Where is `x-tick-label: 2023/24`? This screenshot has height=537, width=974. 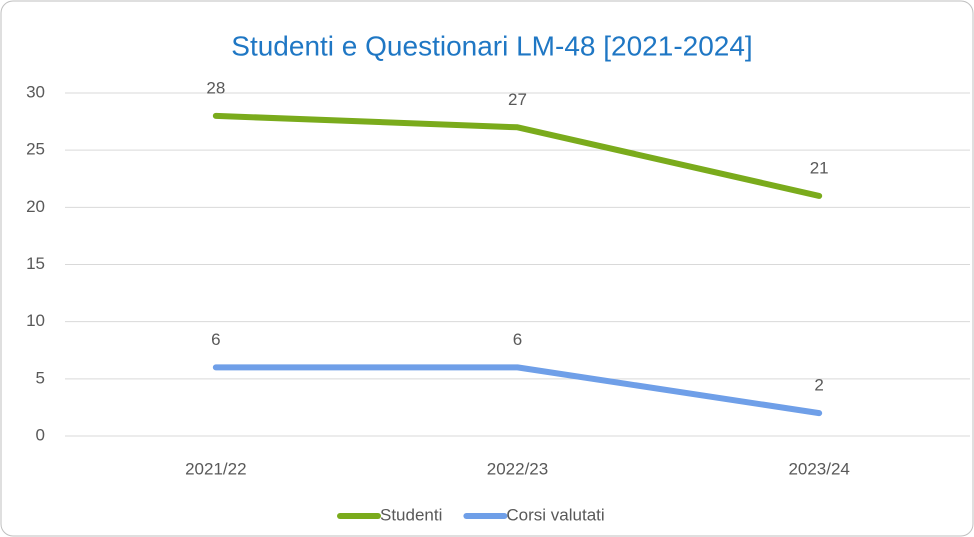
x-tick-label: 2023/24 is located at coordinates (818, 468).